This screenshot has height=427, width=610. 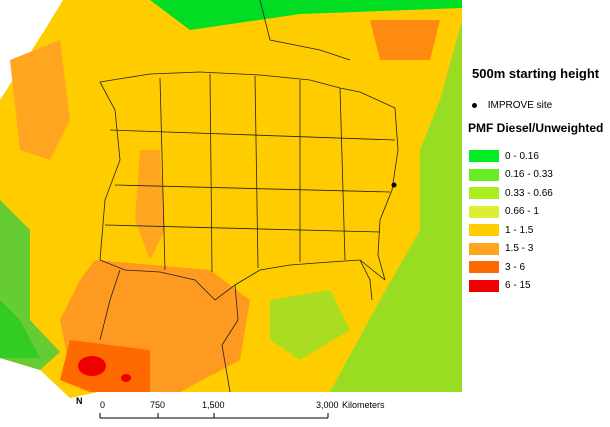 I want to click on scale-unit: Kilometers, so click(x=363, y=405).